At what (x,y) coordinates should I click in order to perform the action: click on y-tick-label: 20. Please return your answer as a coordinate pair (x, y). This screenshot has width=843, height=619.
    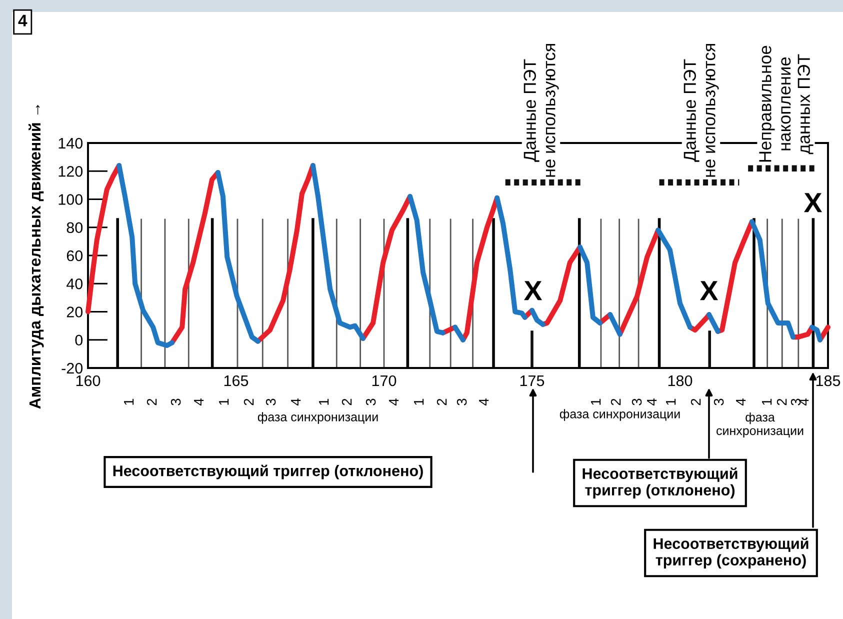
    Looking at the image, I should click on (74, 312).